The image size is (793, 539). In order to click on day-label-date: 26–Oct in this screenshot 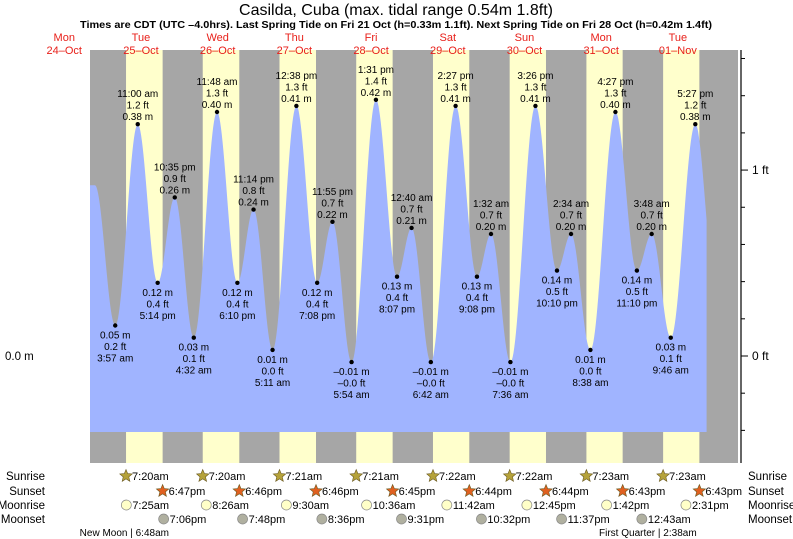, I will do `click(217, 51)`.